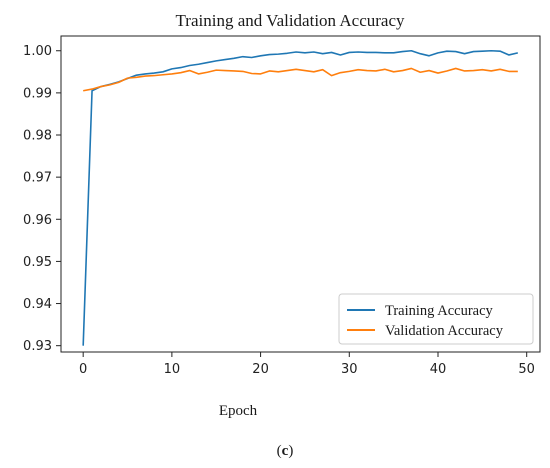  Describe the element at coordinates (37, 93) in the screenshot. I see `y-tick-label: 0.99` at that location.